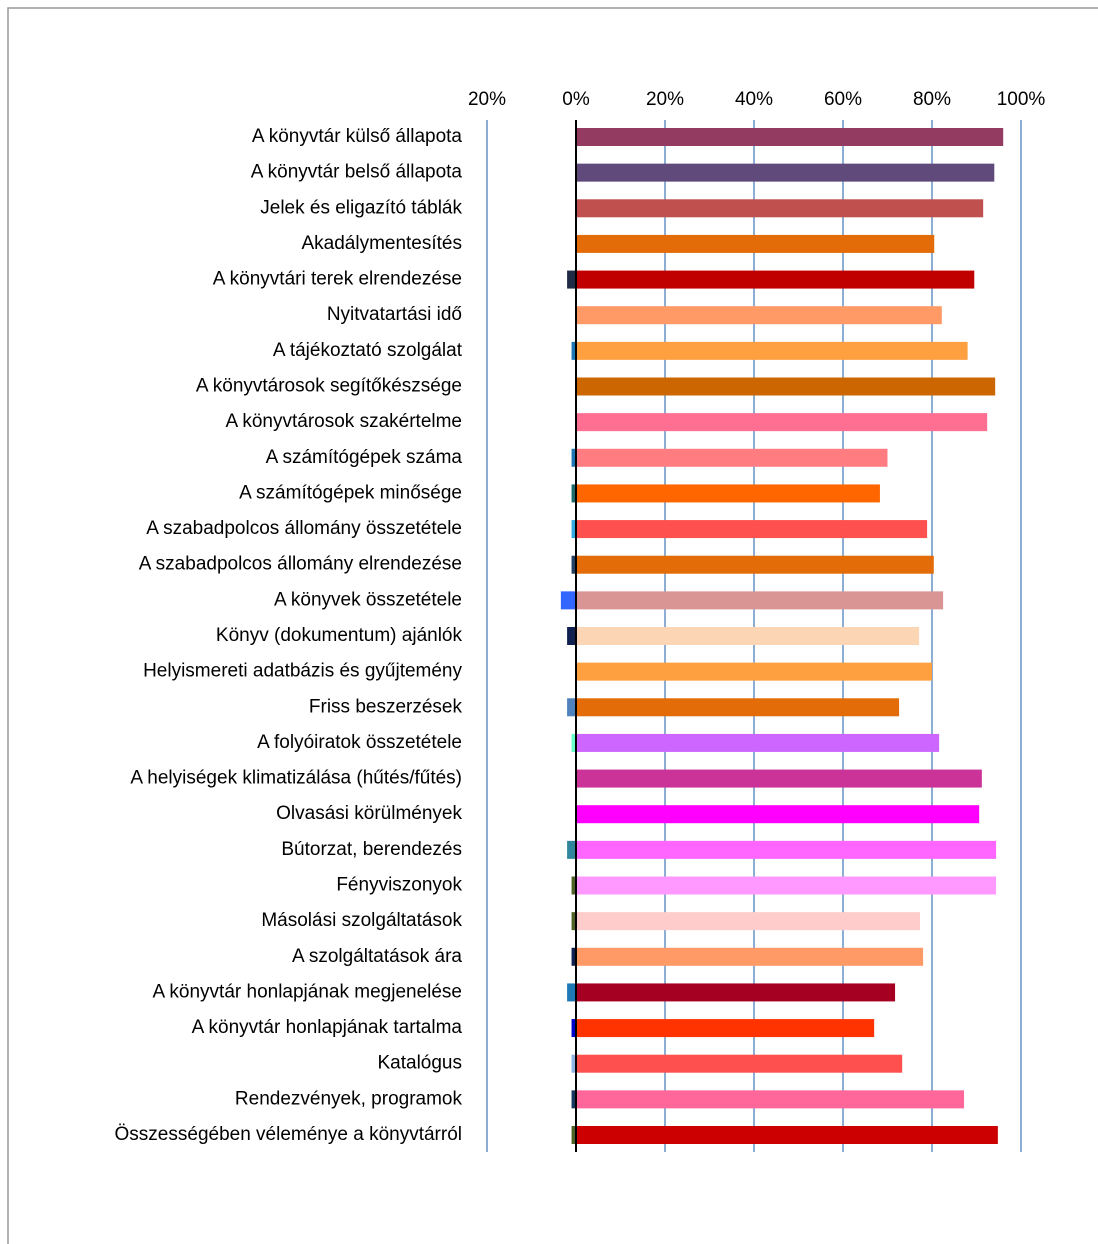 This screenshot has width=1098, height=1244. What do you see at coordinates (399, 885) in the screenshot?
I see `category-label: Fényviszonyok` at bounding box center [399, 885].